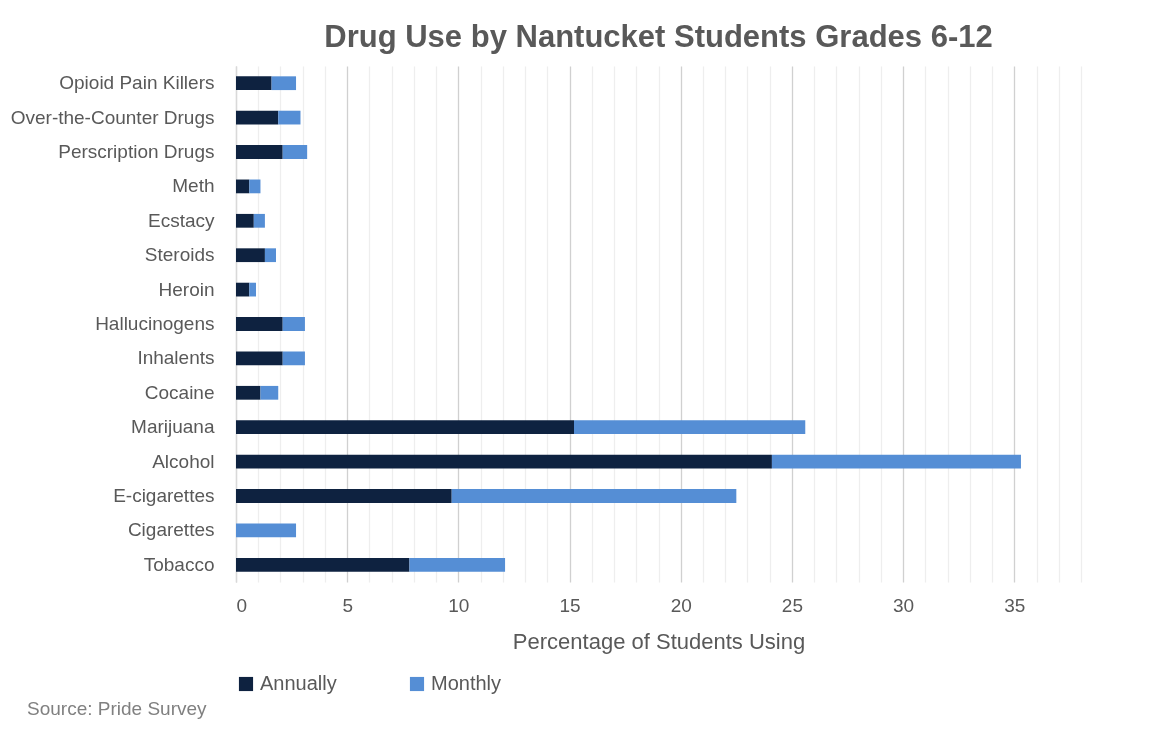  What do you see at coordinates (137, 83) in the screenshot?
I see `y-tick-label: Opioid Pain Killers` at bounding box center [137, 83].